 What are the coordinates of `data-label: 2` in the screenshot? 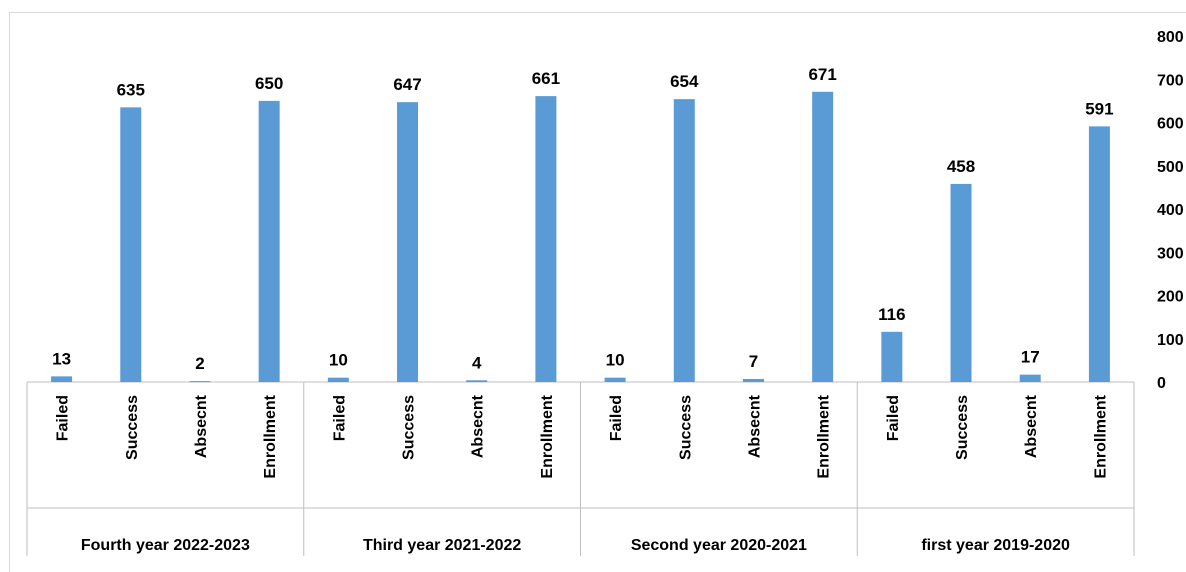 It's located at (199, 363).